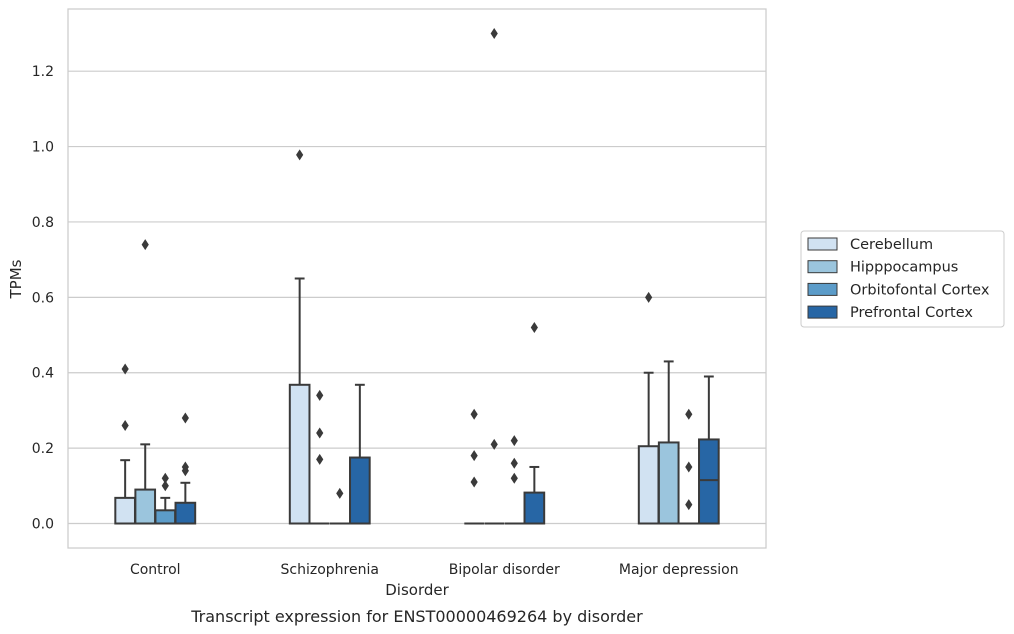 This screenshot has height=634, width=1014. I want to click on box-orbitofontal-cortex-bipolar-disorder, so click(514, 480).